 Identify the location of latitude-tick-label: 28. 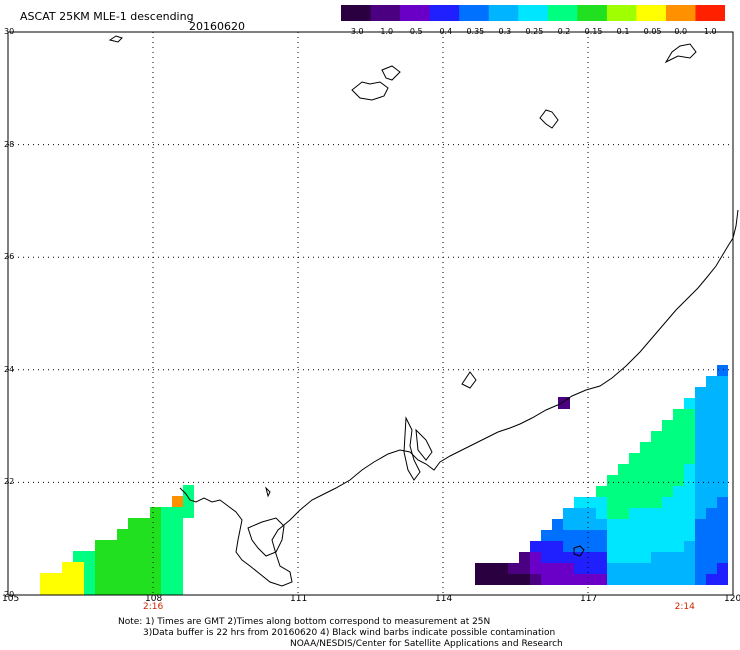
(9, 144).